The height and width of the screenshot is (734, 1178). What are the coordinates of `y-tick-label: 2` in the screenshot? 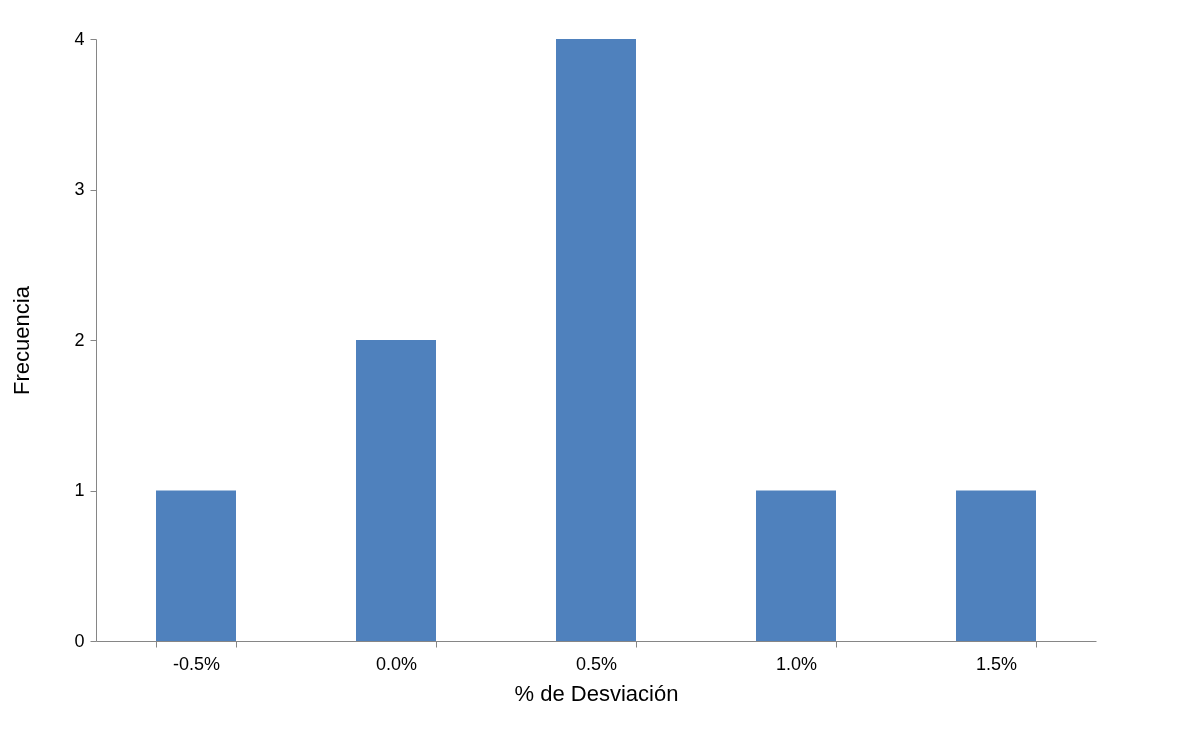 It's located at (79, 339).